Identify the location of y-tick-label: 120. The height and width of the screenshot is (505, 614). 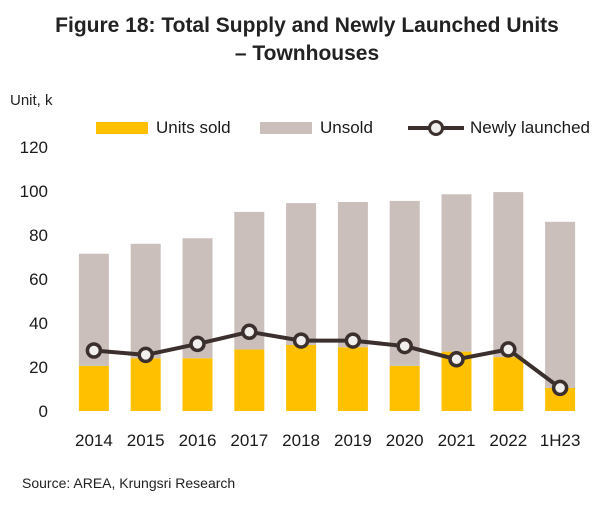
(34, 147).